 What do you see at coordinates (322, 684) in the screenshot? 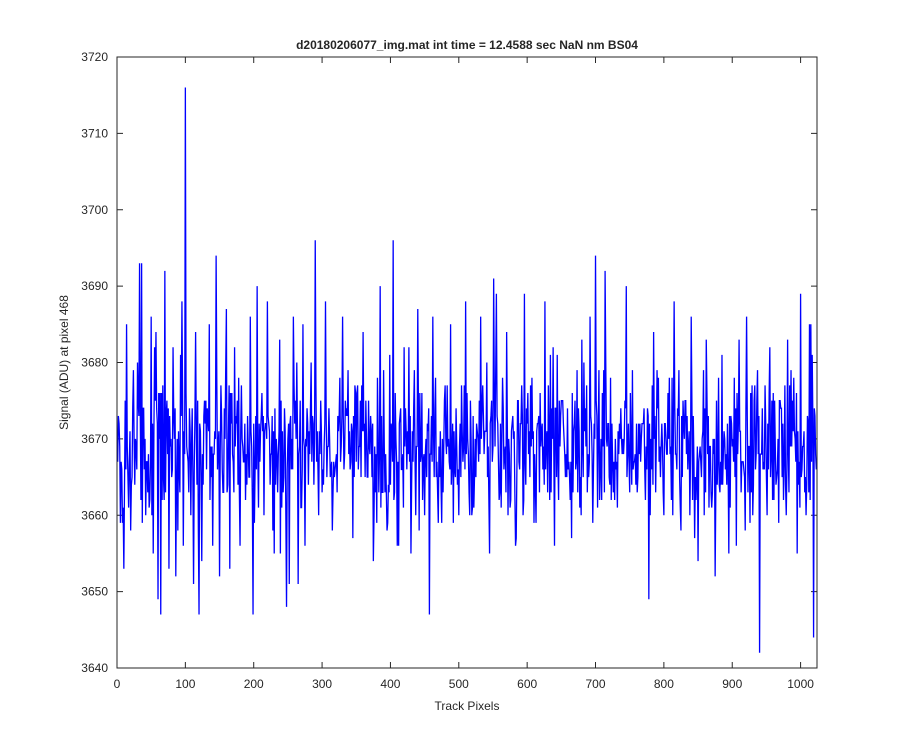
I see `x-tick-label: 300` at bounding box center [322, 684].